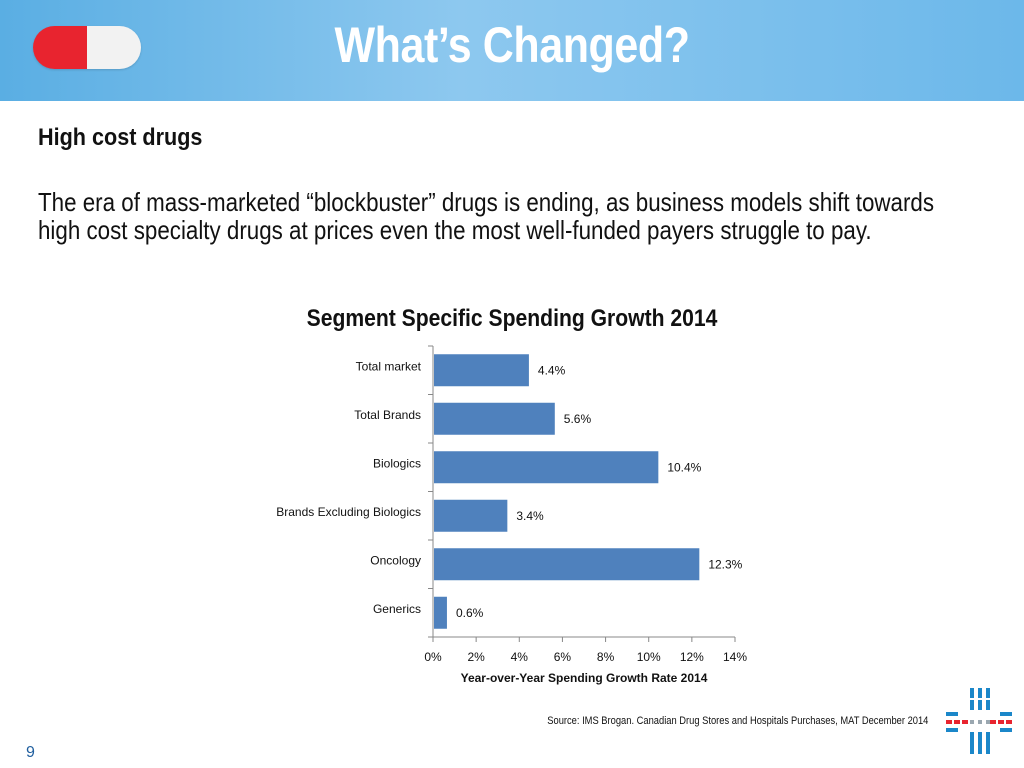 The width and height of the screenshot is (1024, 768). What do you see at coordinates (387, 415) in the screenshot?
I see `category-label: Total Brands` at bounding box center [387, 415].